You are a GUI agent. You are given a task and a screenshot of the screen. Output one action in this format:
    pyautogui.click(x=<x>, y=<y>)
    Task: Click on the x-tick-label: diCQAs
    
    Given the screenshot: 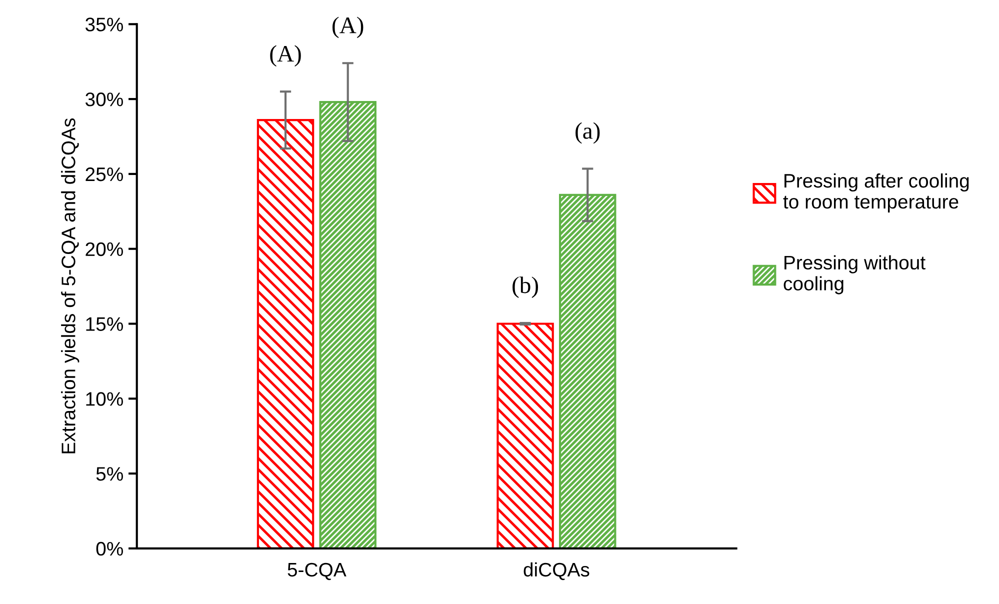 What is the action you would take?
    pyautogui.click(x=557, y=571)
    